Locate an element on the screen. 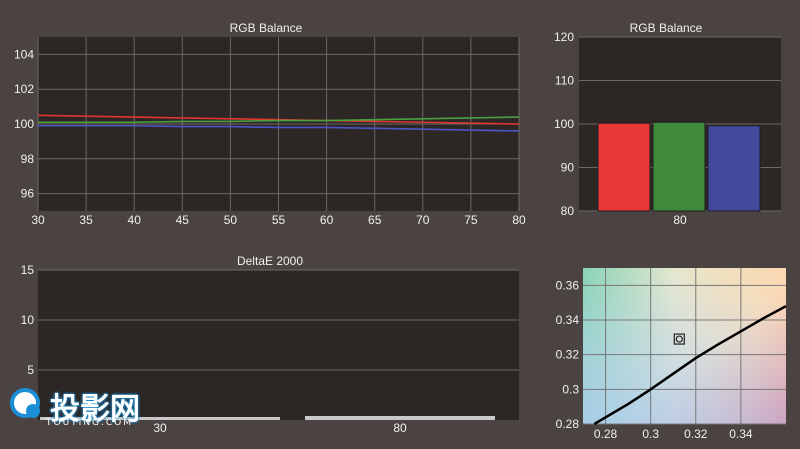 The image size is (800, 449). watermark-text: 投影网 is located at coordinates (95, 409).